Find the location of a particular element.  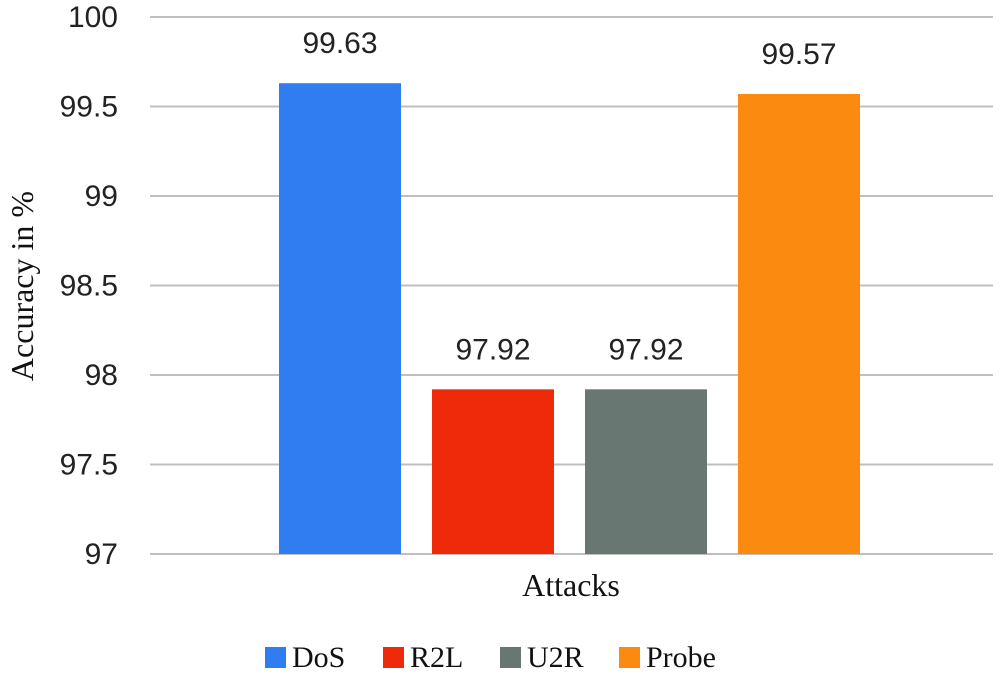

legend-label-u2r: U2R is located at coordinates (555, 657).